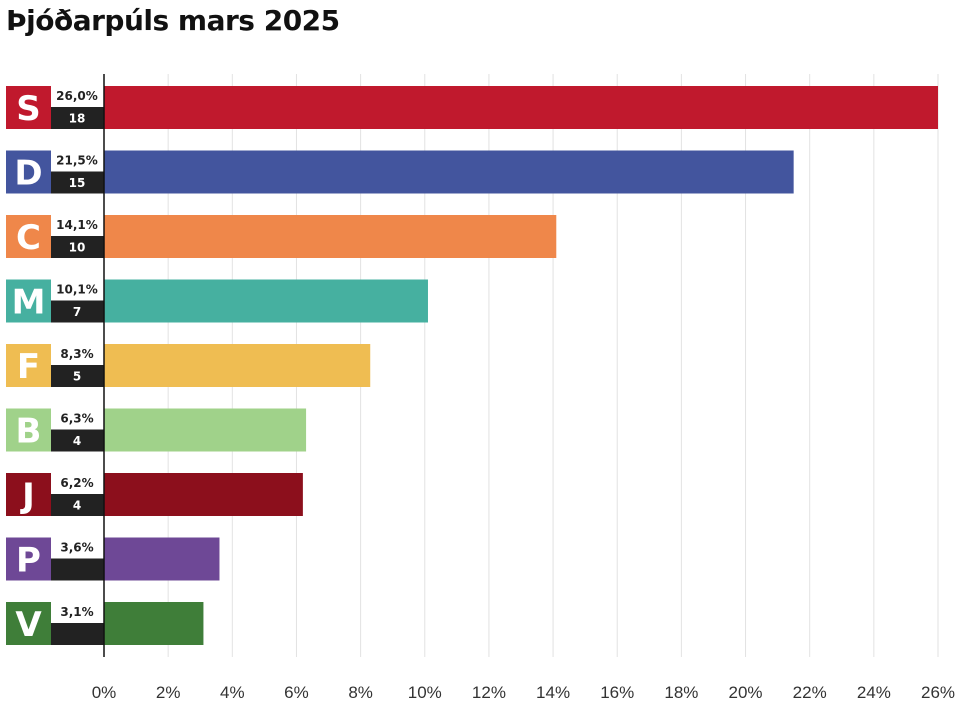 The image size is (971, 703). What do you see at coordinates (77, 225) in the screenshot?
I see `value-label: 14,1%` at bounding box center [77, 225].